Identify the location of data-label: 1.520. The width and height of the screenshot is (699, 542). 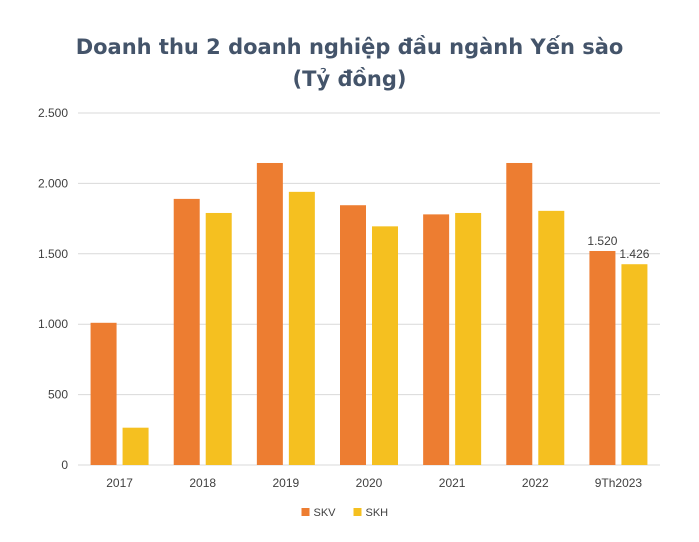
(602, 241).